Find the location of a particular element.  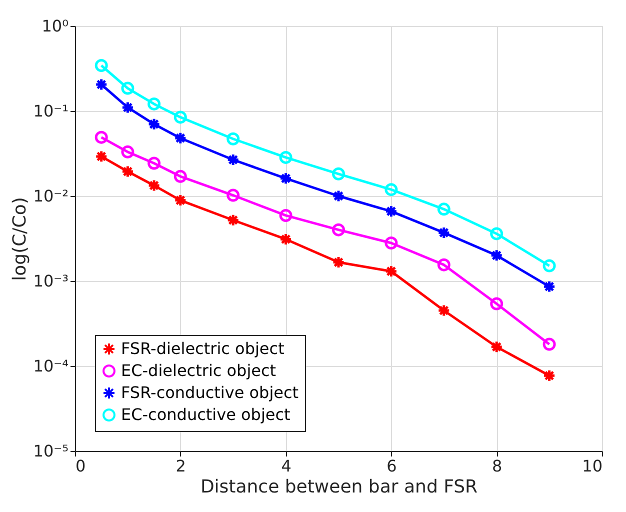

x-tick-label: 4 is located at coordinates (286, 466).